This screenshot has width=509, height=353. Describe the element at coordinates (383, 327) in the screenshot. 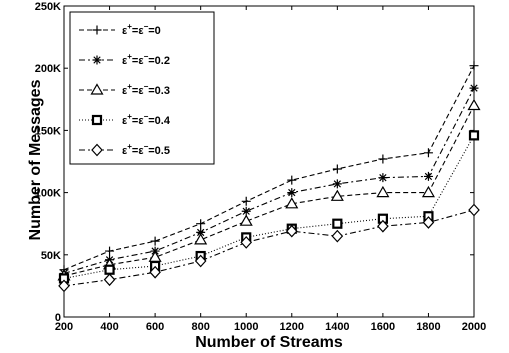

I see `x-tick-label: 1600` at that location.